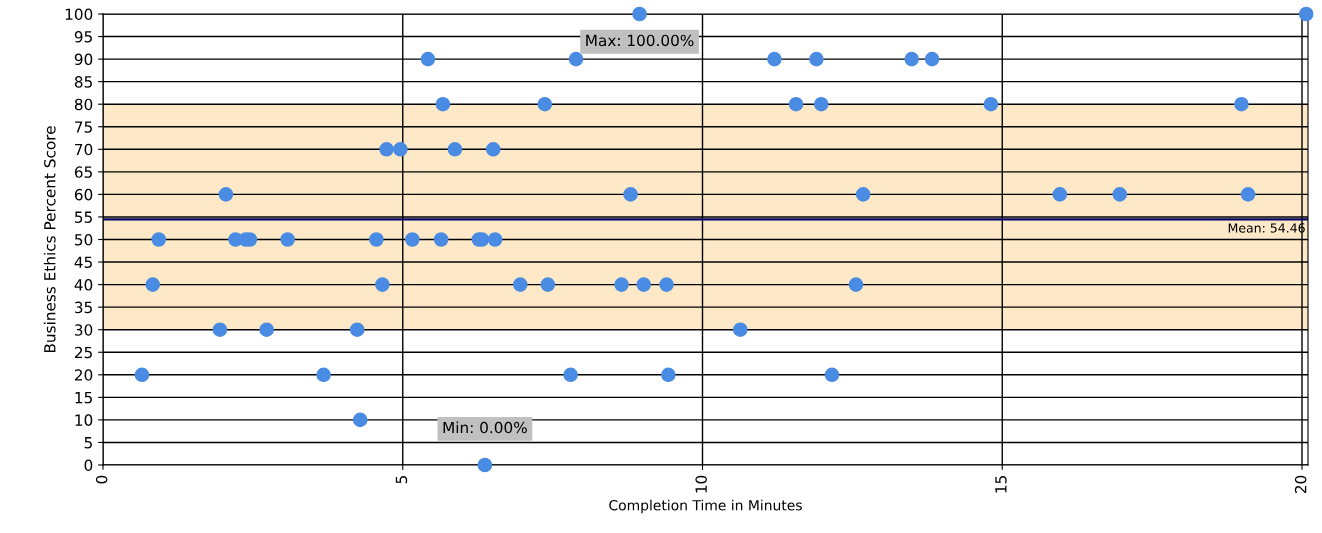 Image resolution: width=1322 pixels, height=533 pixels. Describe the element at coordinates (83, 82) in the screenshot. I see `y-tick-label: 85` at that location.